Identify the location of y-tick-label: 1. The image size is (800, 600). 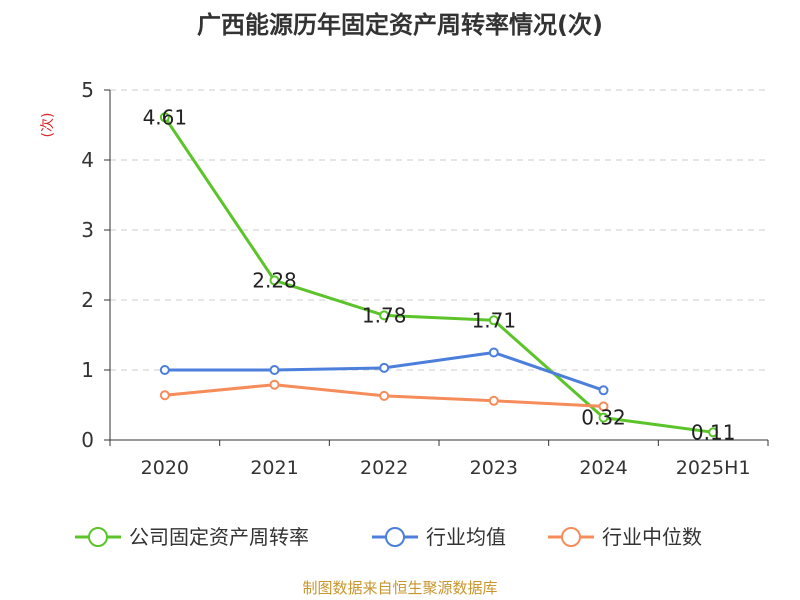
(87, 370).